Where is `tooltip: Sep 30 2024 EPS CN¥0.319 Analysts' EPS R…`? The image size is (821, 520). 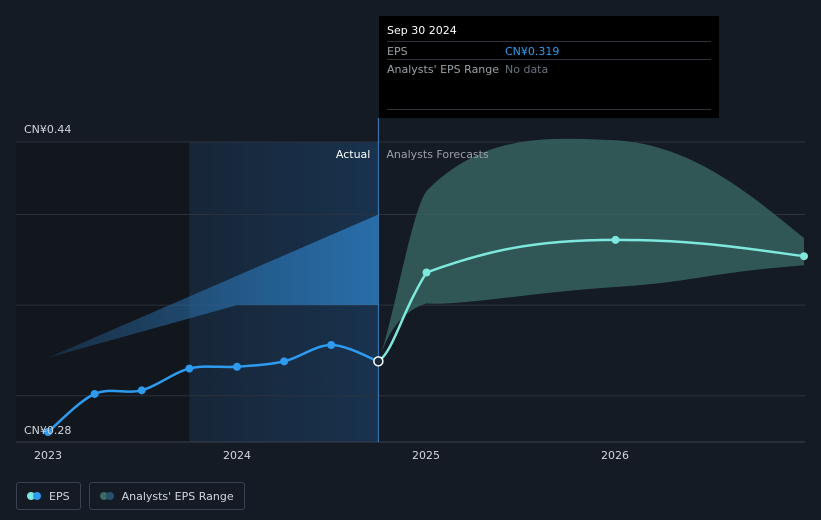
tooltip: Sep 30 2024 EPS CN¥0.319 Analysts' EPS R… is located at coordinates (549, 67).